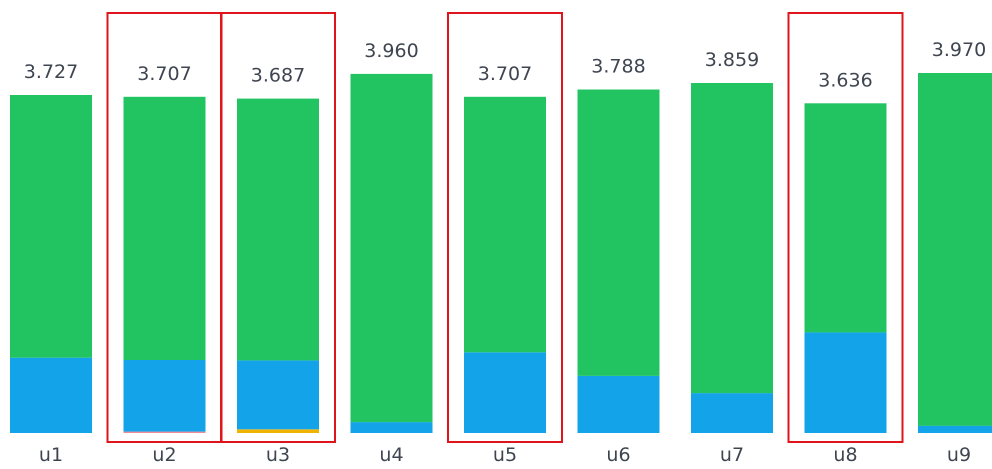 The height and width of the screenshot is (469, 992). Describe the element at coordinates (845, 455) in the screenshot. I see `category-label-u8: u8` at that location.